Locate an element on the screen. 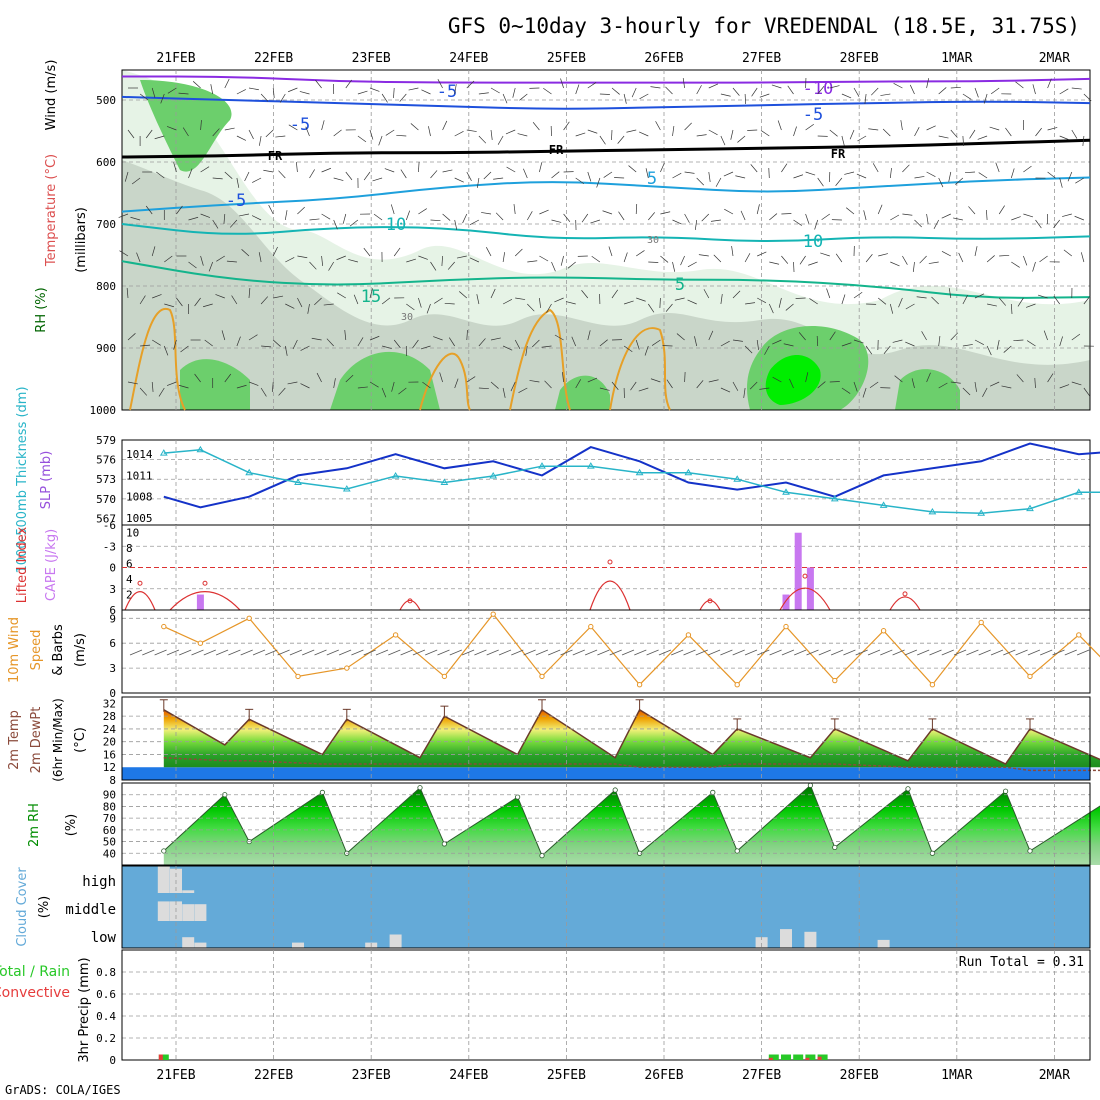  isotherm-label: FR is located at coordinates (838, 154).